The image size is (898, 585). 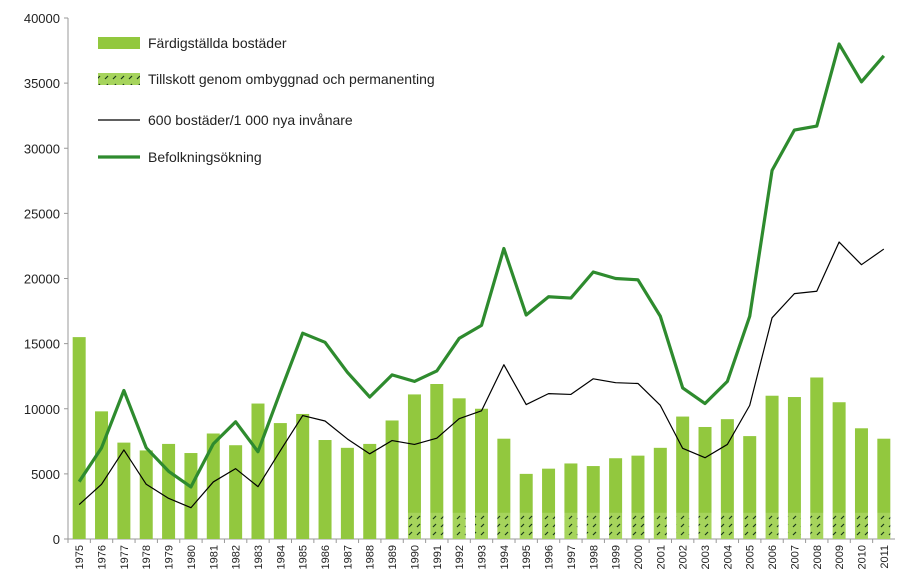 What do you see at coordinates (438, 557) in the screenshot?
I see `x-tick-label: 1991` at bounding box center [438, 557].